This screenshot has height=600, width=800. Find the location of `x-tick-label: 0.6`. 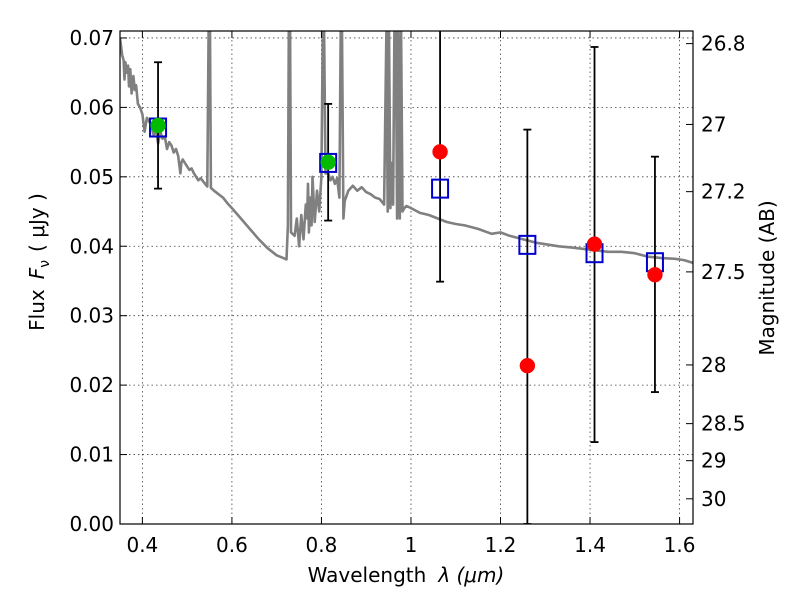

x-tick-label: 0.6 is located at coordinates (232, 545).